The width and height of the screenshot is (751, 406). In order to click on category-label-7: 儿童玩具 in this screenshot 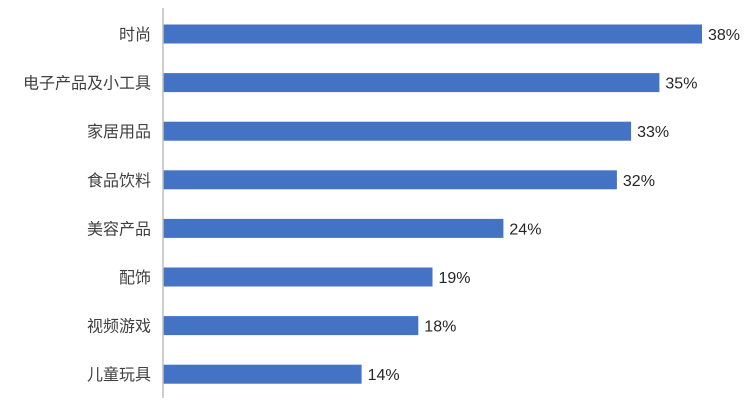, I will do `click(119, 374)`.